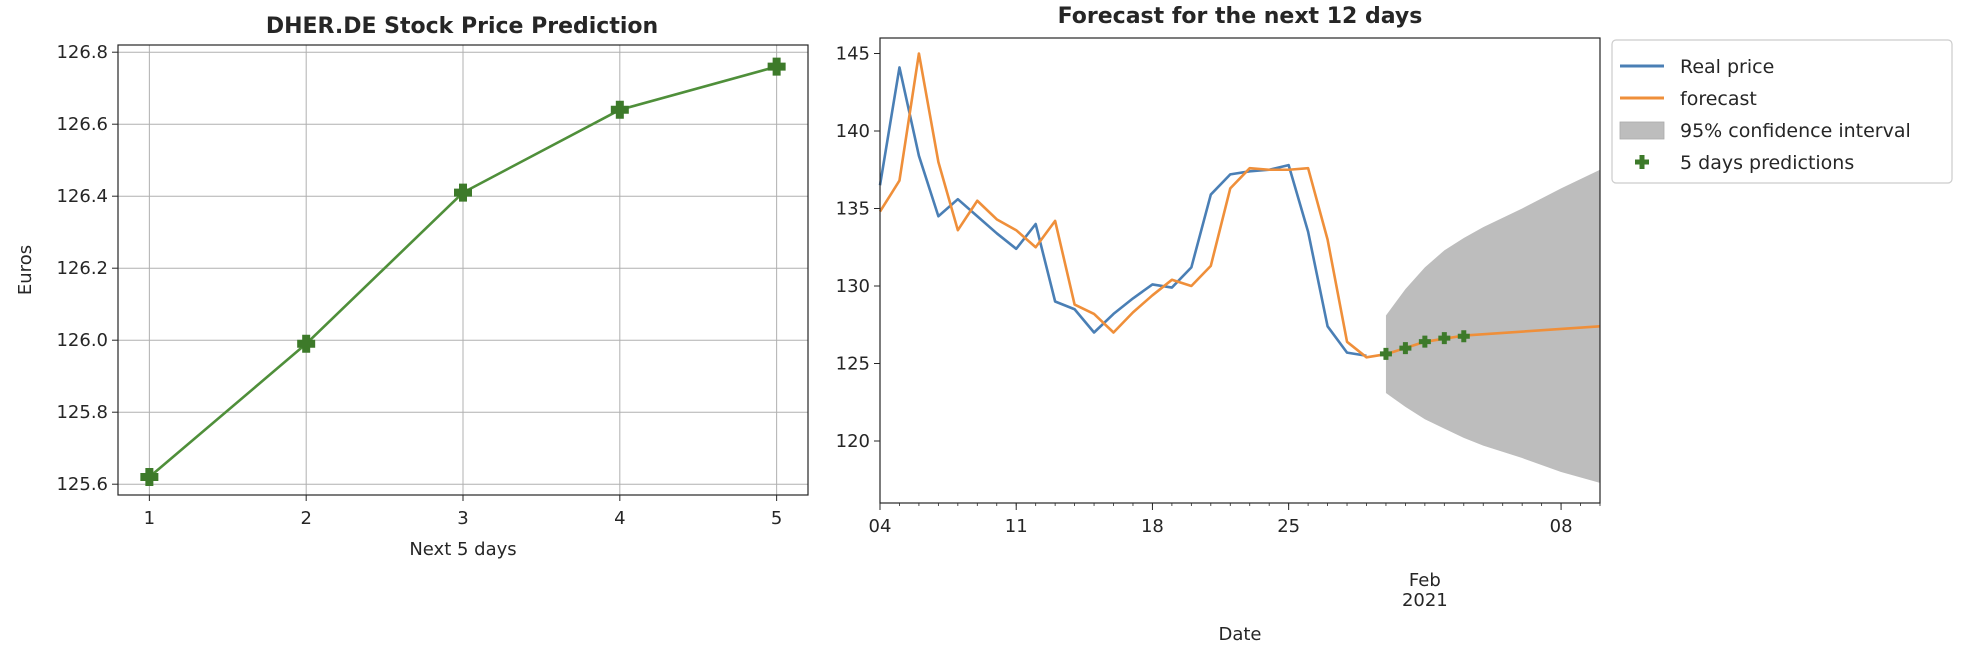 The height and width of the screenshot is (658, 1966). I want to click on chart1-ytick-label: 125.8, so click(82, 412).